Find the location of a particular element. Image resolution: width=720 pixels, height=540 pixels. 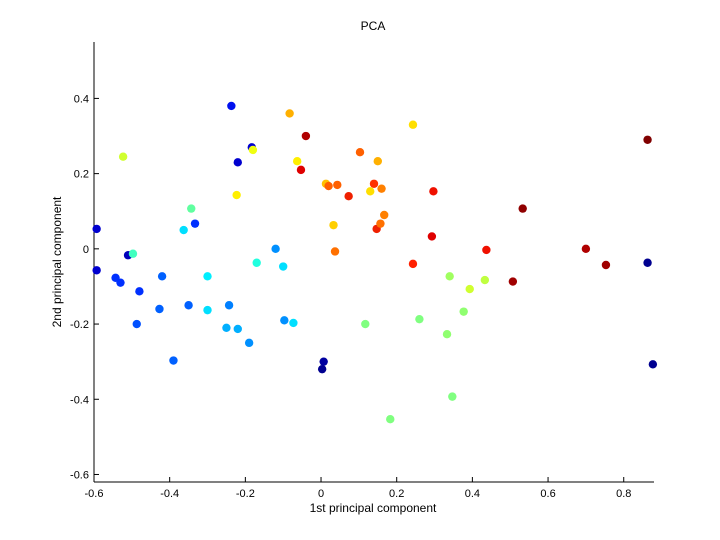

x-tick-label: 0.4 is located at coordinates (472, 494).